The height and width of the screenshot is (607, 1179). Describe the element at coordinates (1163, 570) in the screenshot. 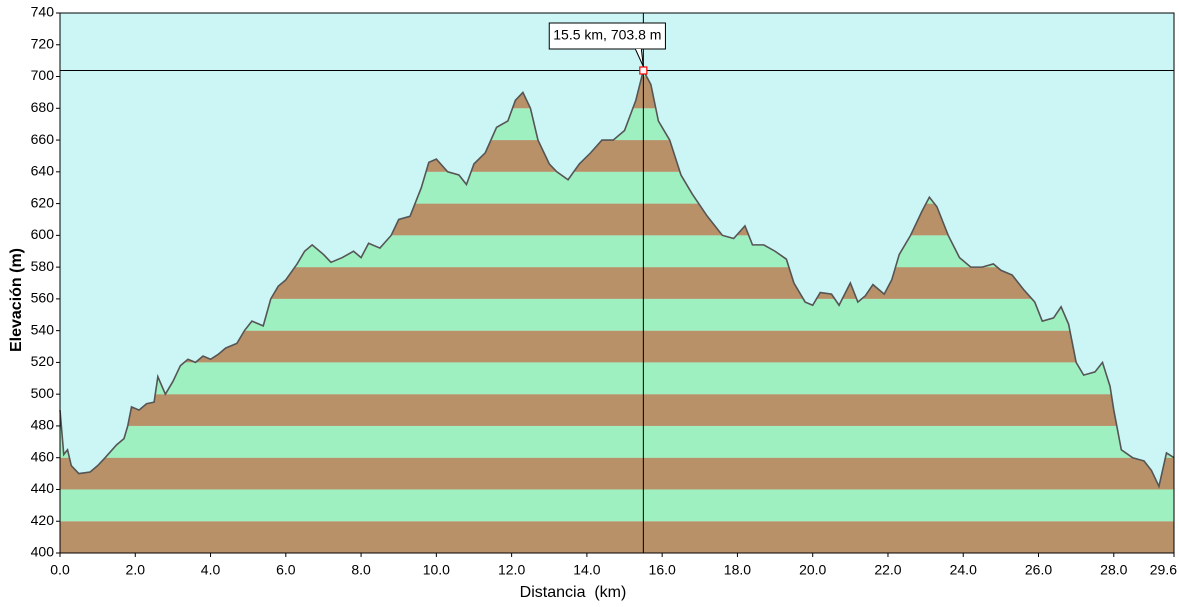

I see `x-tick-label: 29.6` at that location.